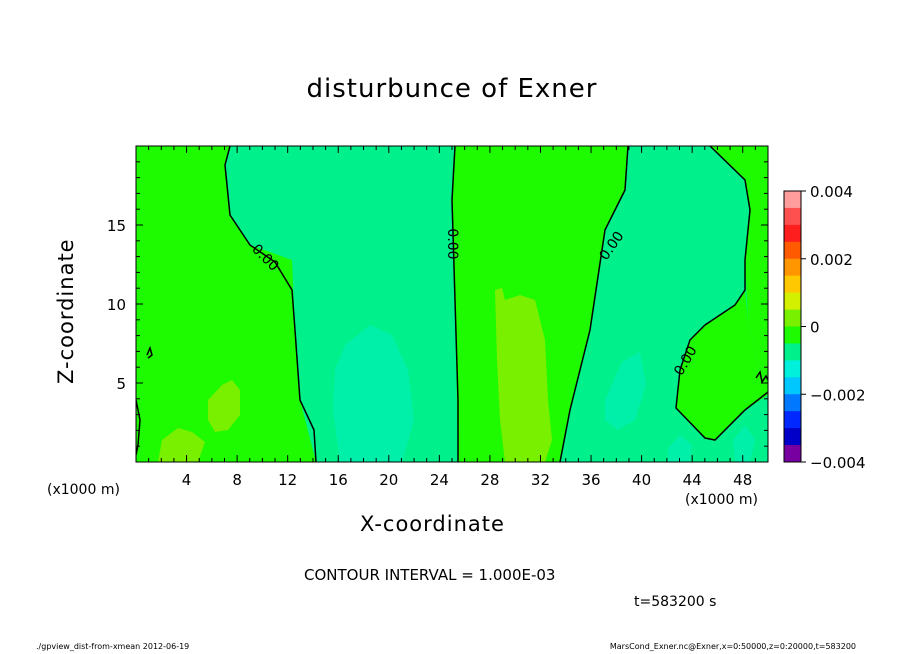 This screenshot has width=904, height=654. Describe the element at coordinates (83, 490) in the screenshot. I see `x-units-label-left: (x1000 m)` at that location.